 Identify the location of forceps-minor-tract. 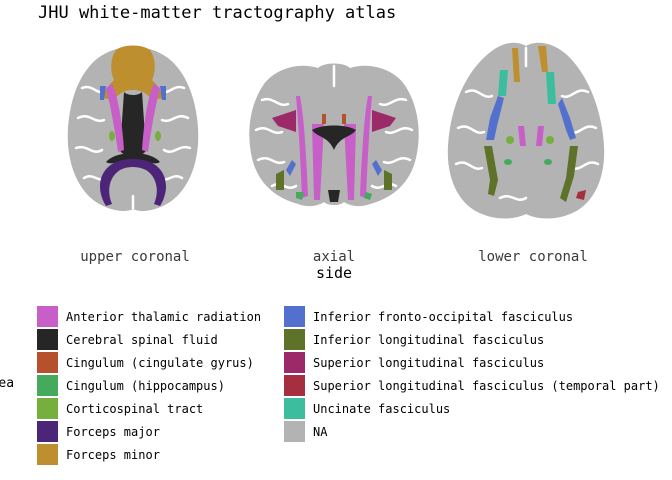
(133, 72).